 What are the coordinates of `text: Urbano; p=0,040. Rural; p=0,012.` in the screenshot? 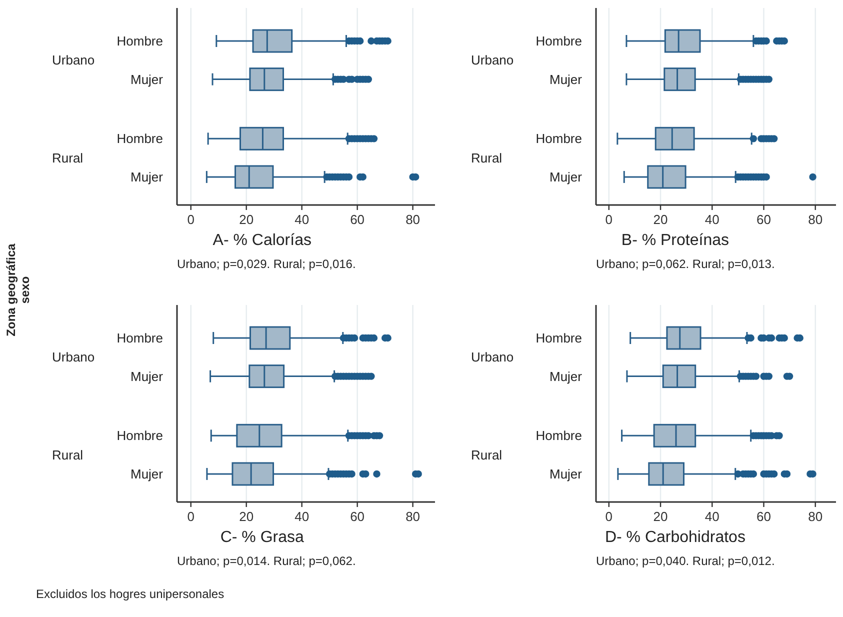 It's located at (685, 561).